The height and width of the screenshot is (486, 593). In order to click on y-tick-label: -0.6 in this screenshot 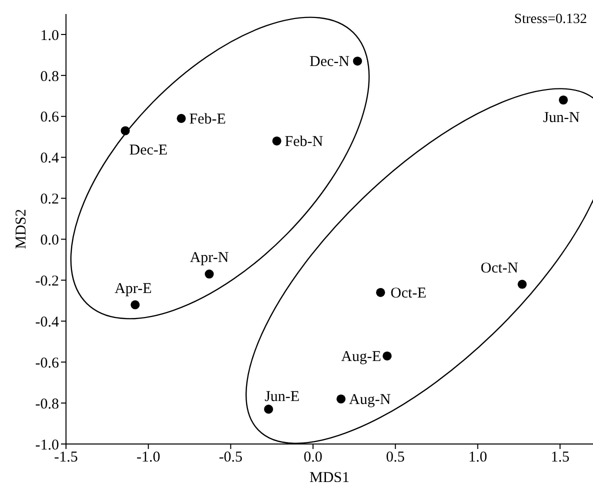, I will do `click(47, 363)`.